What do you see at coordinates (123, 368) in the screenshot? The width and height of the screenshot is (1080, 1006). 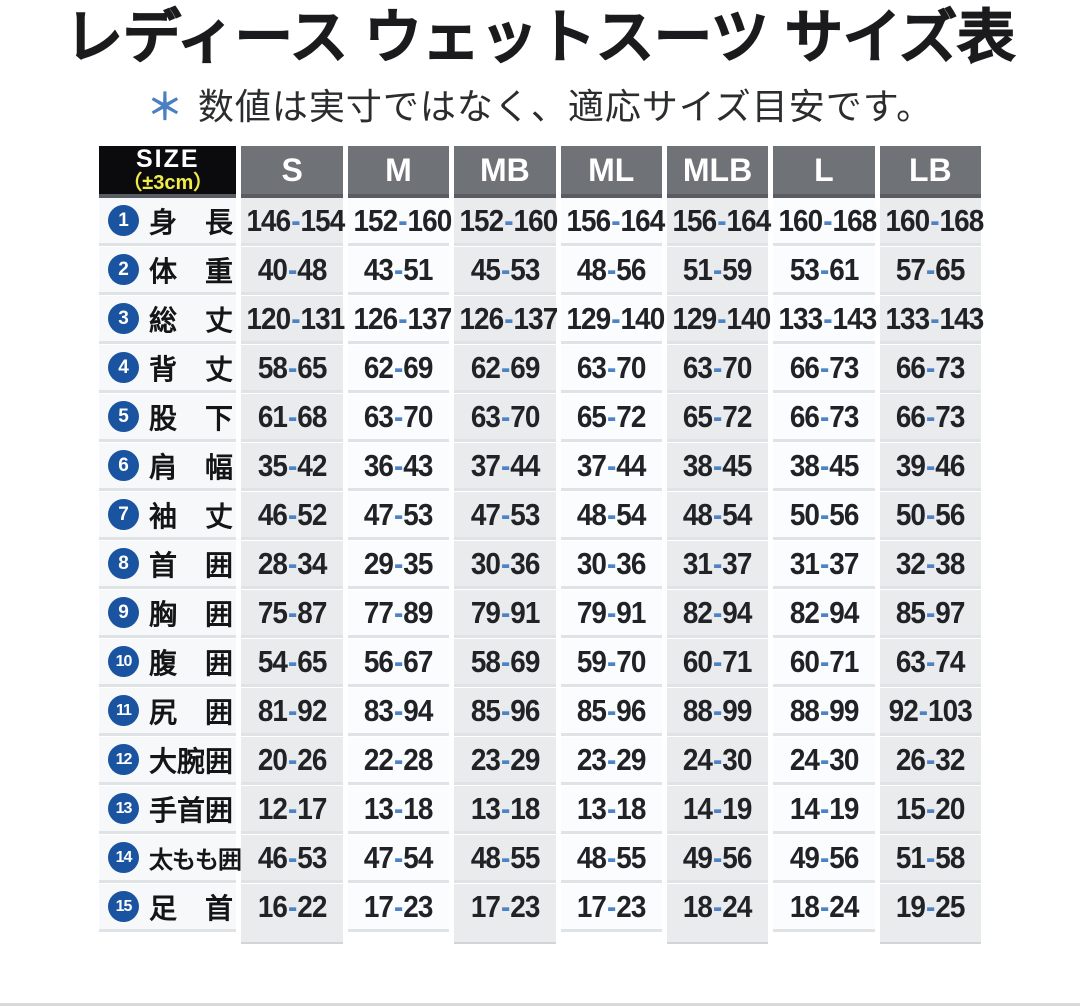 I see `row-number-badge: 4` at bounding box center [123, 368].